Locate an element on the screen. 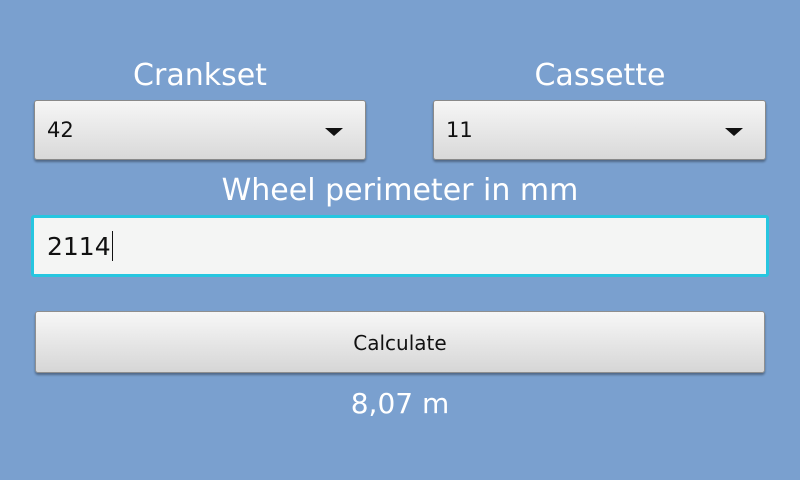  result-value: 8,07 m is located at coordinates (400, 403).